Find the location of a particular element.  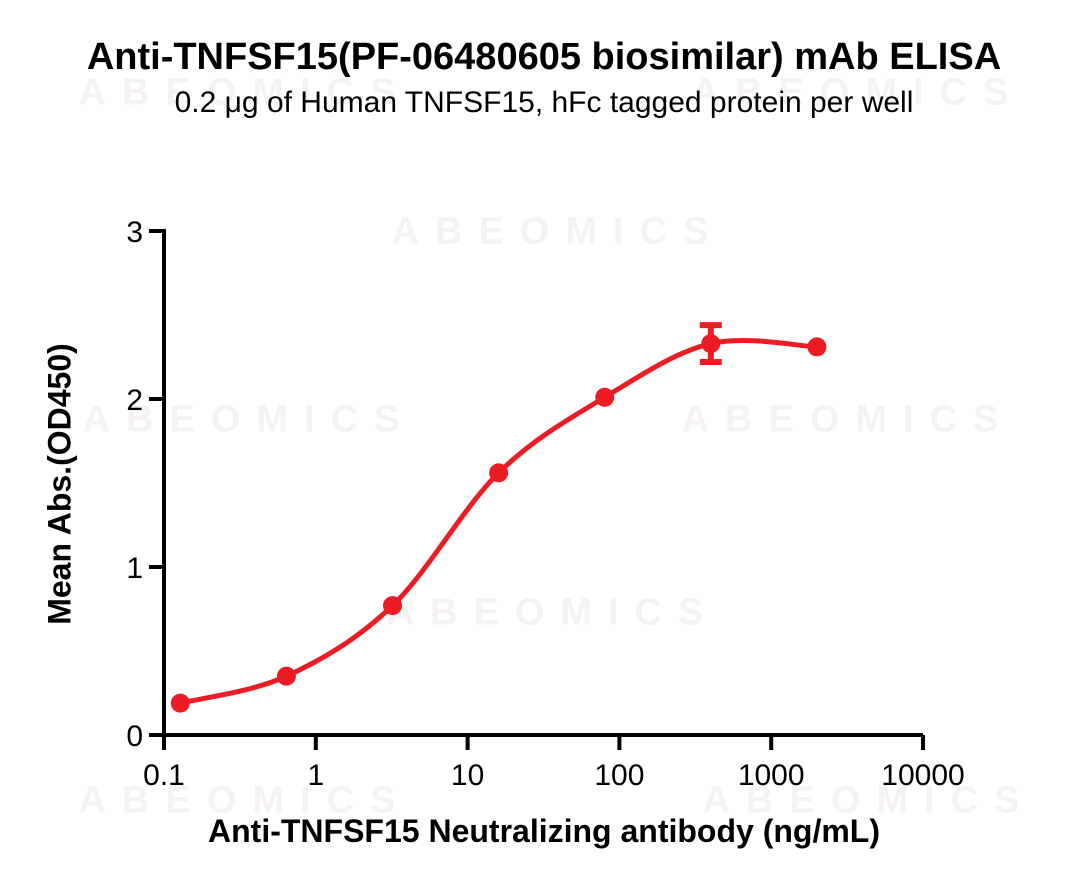

x-tick-label: 1000 is located at coordinates (771, 775).